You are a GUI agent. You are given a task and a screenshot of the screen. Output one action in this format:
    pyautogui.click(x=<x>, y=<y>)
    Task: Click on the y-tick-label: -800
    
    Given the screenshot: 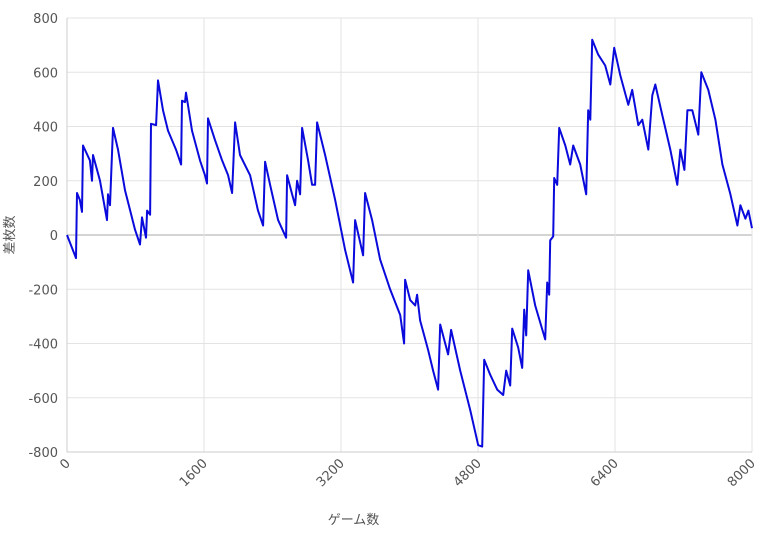 What is the action you would take?
    pyautogui.click(x=43, y=453)
    